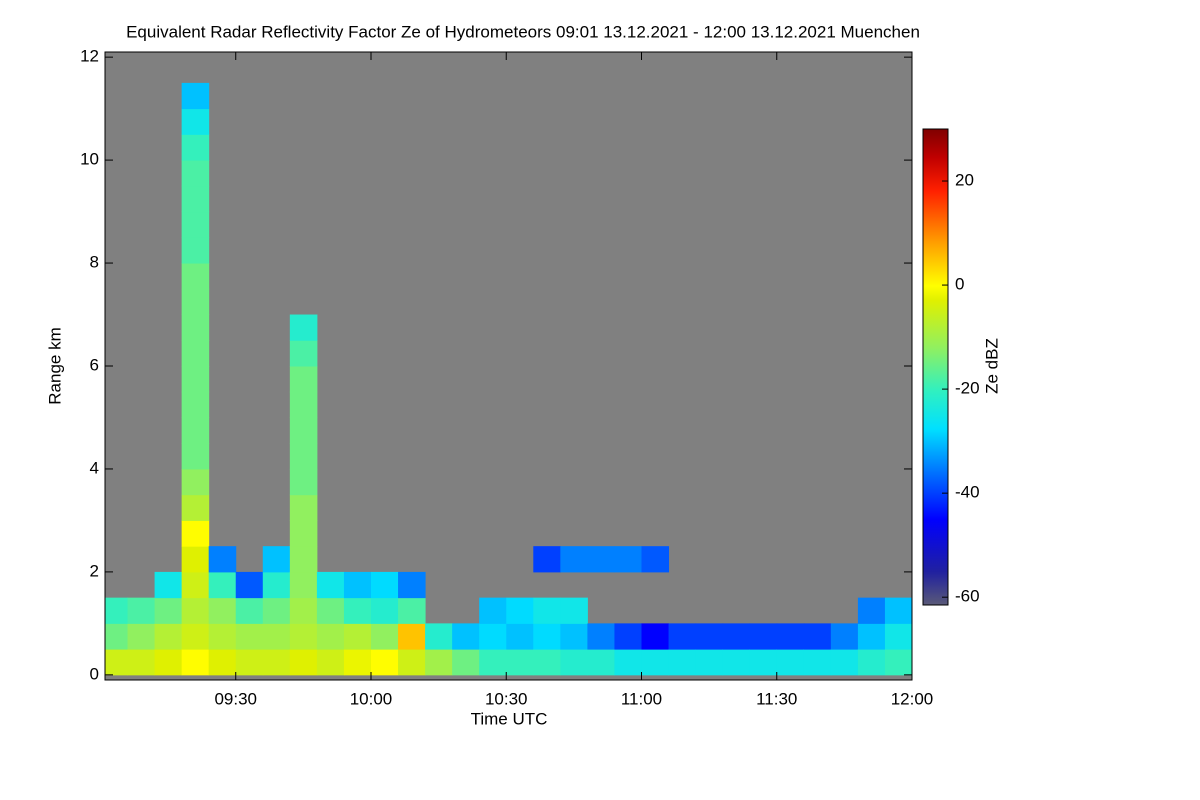  I want to click on x-tick-label: 10:00, so click(371, 698).